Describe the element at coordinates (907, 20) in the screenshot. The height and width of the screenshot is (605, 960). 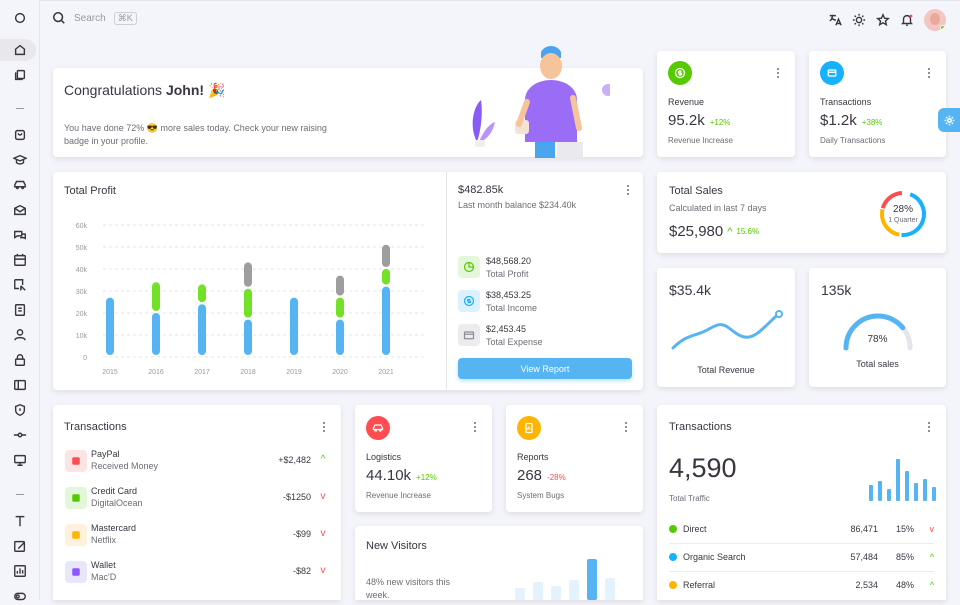
I see `bell-icon` at that location.